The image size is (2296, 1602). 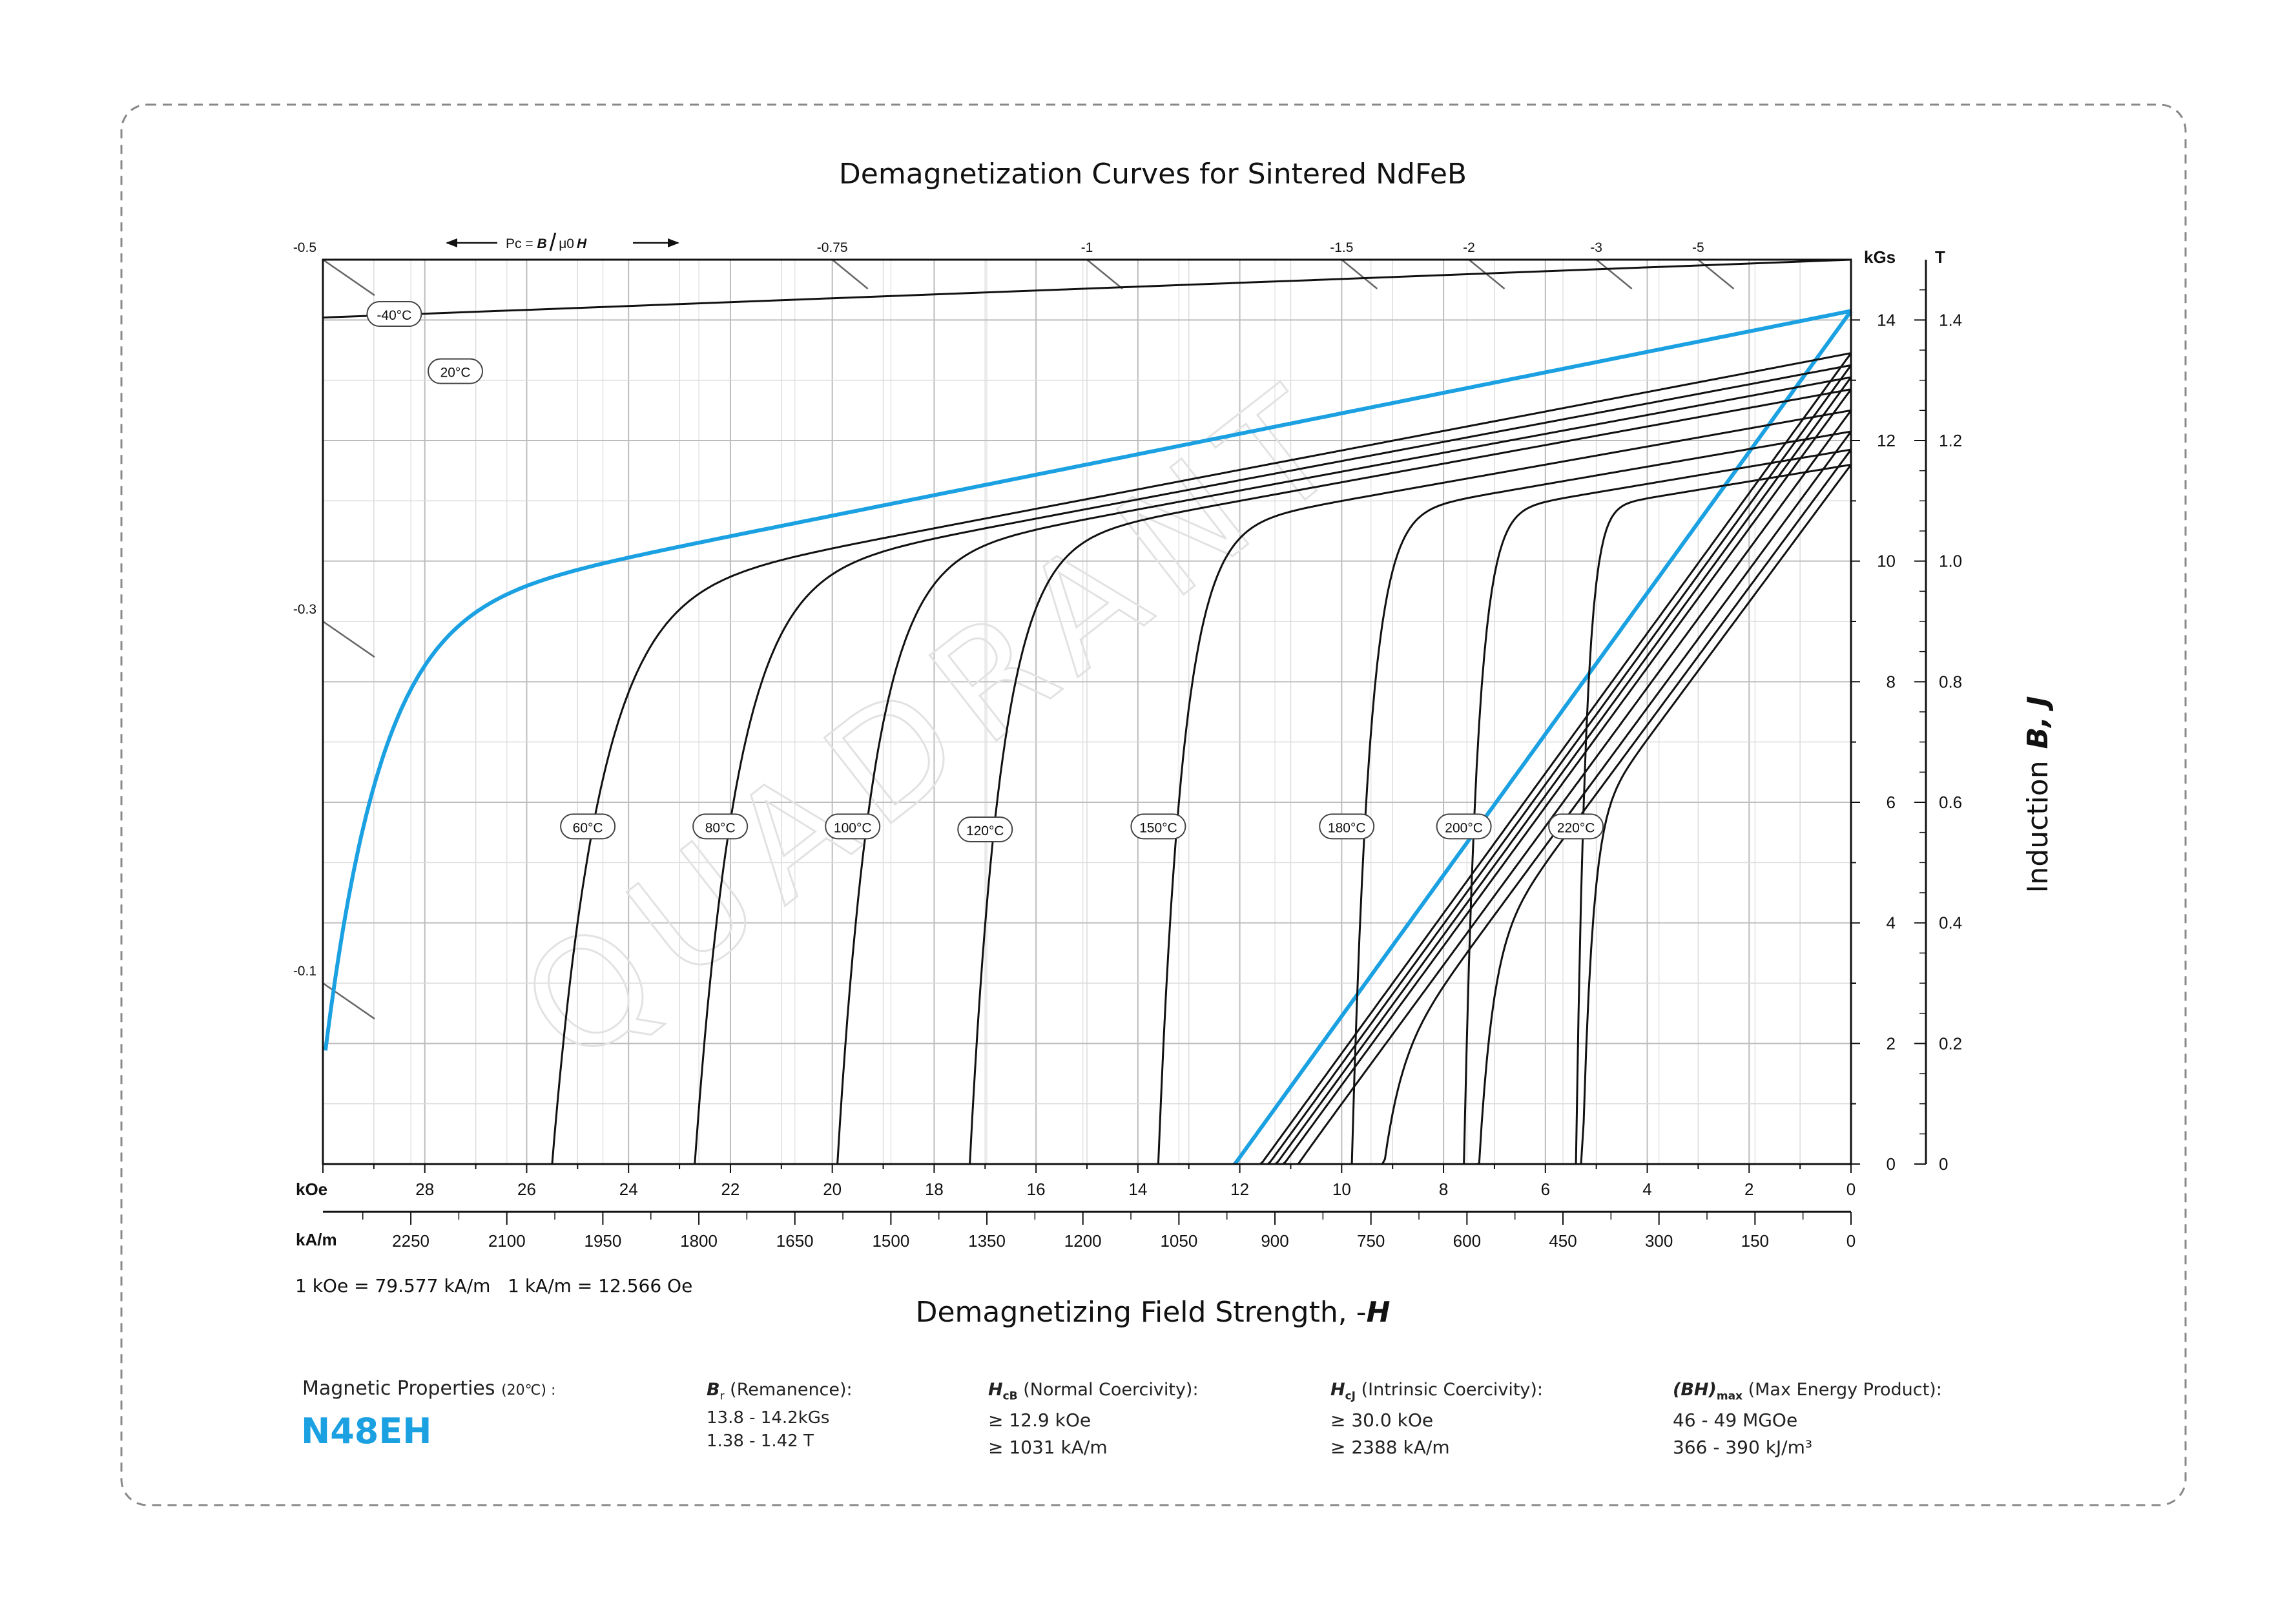 I want to click on x-axis-label: Demagnetizing Field Strength, -H, so click(x=1153, y=1312).